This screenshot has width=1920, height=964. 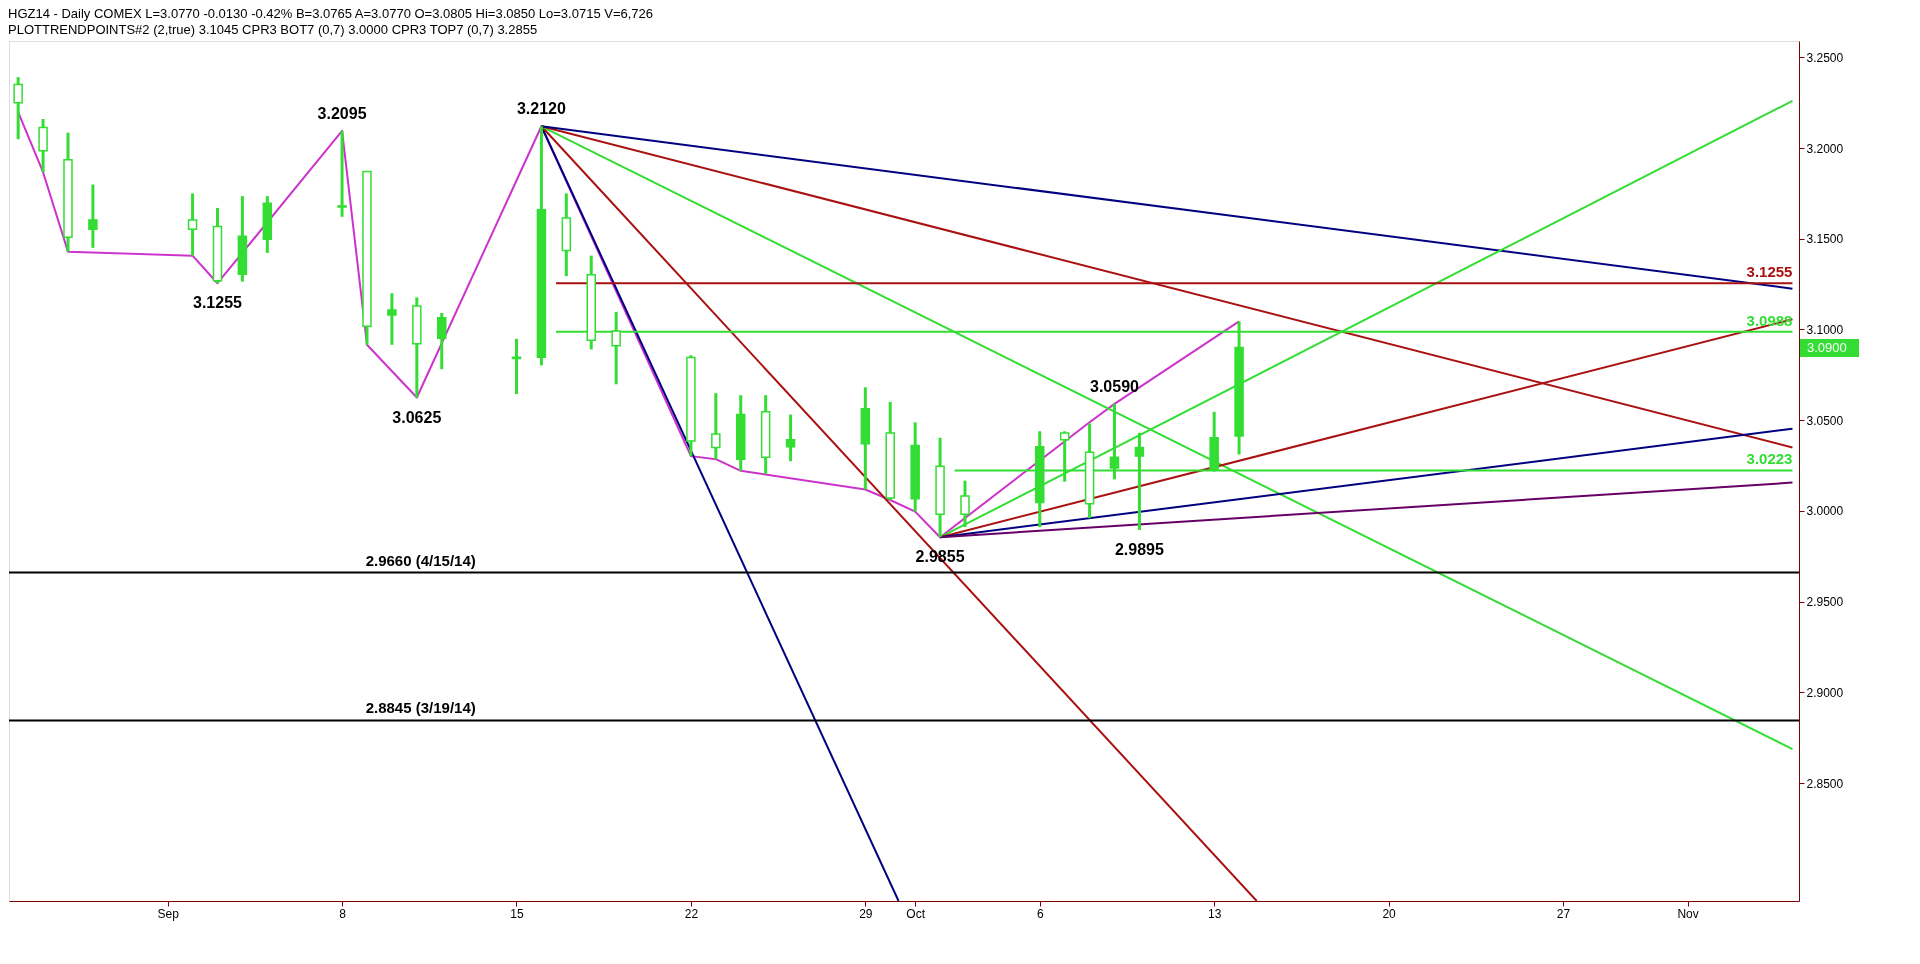 I want to click on x-tick-label: Nov, so click(x=1688, y=913).